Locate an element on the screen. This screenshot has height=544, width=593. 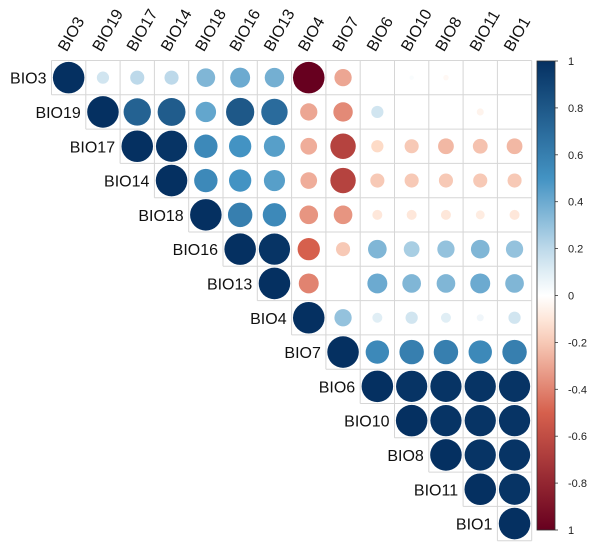
corr-circle-bio16-bio16 is located at coordinates (240, 249).